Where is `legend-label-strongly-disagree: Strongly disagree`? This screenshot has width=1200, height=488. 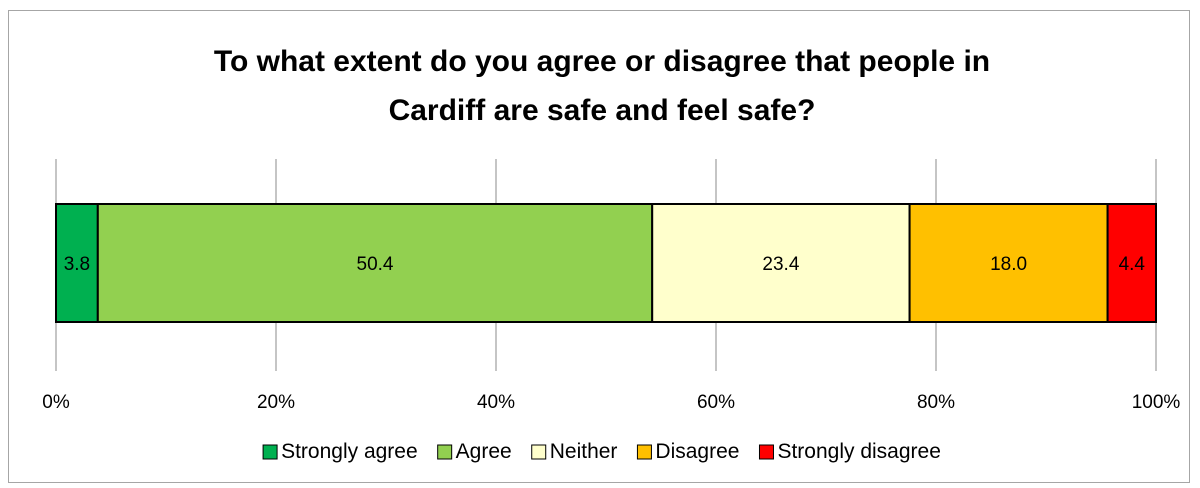 legend-label-strongly-disagree: Strongly disagree is located at coordinates (858, 451).